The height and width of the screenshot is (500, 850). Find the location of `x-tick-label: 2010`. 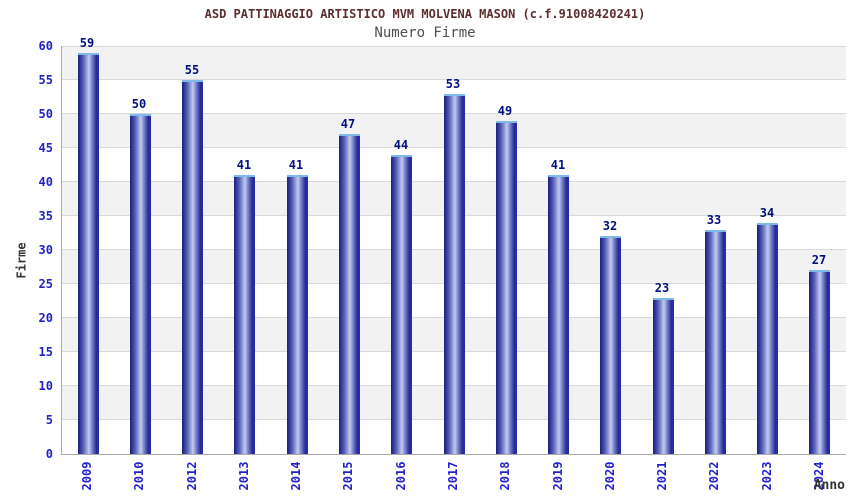

x-tick-label: 2010 is located at coordinates (139, 476).